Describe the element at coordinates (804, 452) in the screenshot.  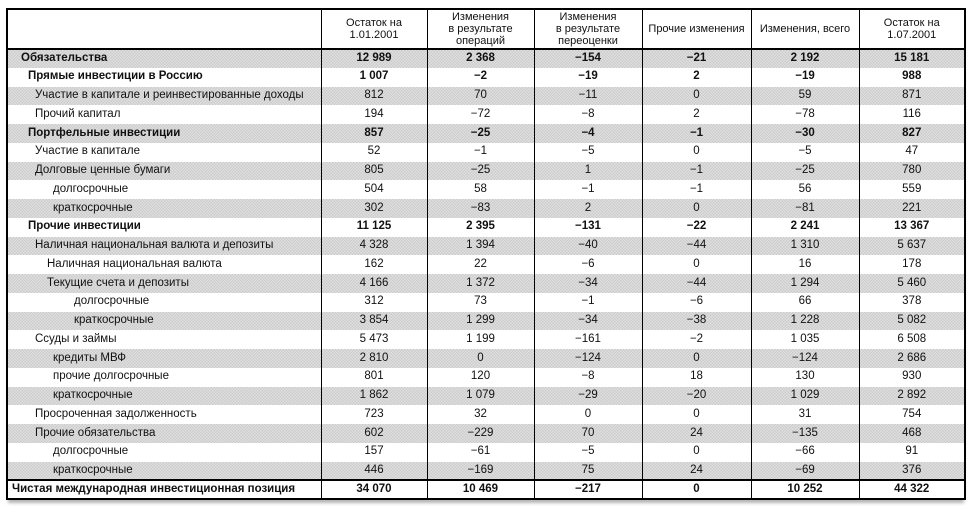
I see `cell-value: −66` at that location.